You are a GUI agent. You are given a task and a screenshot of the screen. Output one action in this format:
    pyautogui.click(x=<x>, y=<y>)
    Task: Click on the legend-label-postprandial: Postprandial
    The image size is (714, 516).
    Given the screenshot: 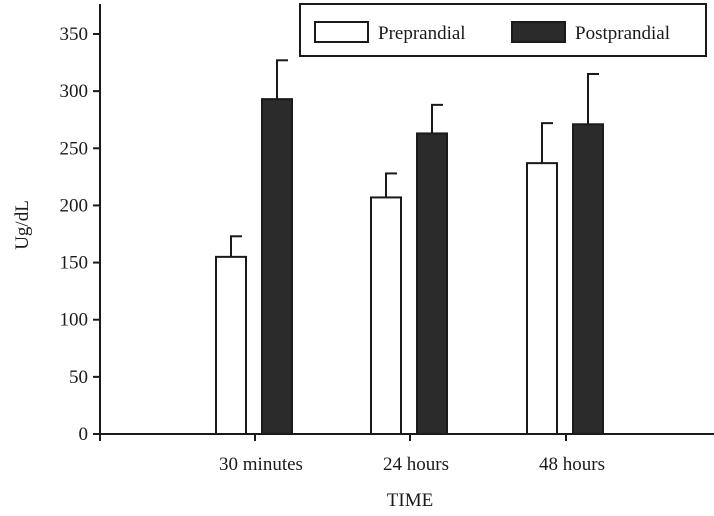 What is the action you would take?
    pyautogui.click(x=622, y=33)
    